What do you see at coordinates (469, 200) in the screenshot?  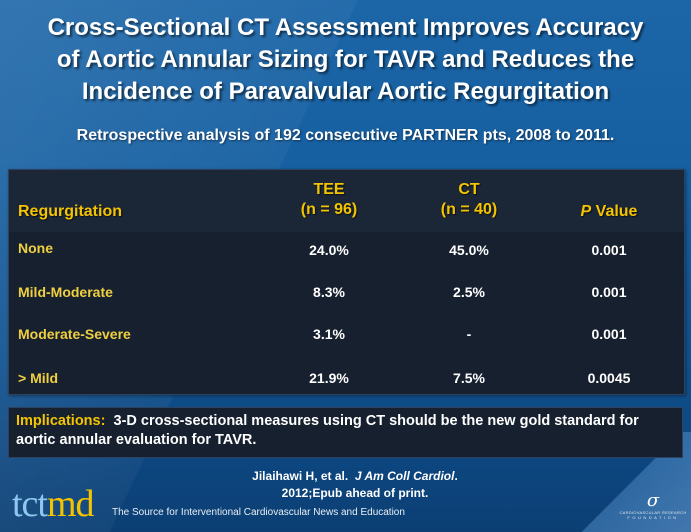 I see `header-ct: CT (n = 40)` at bounding box center [469, 200].